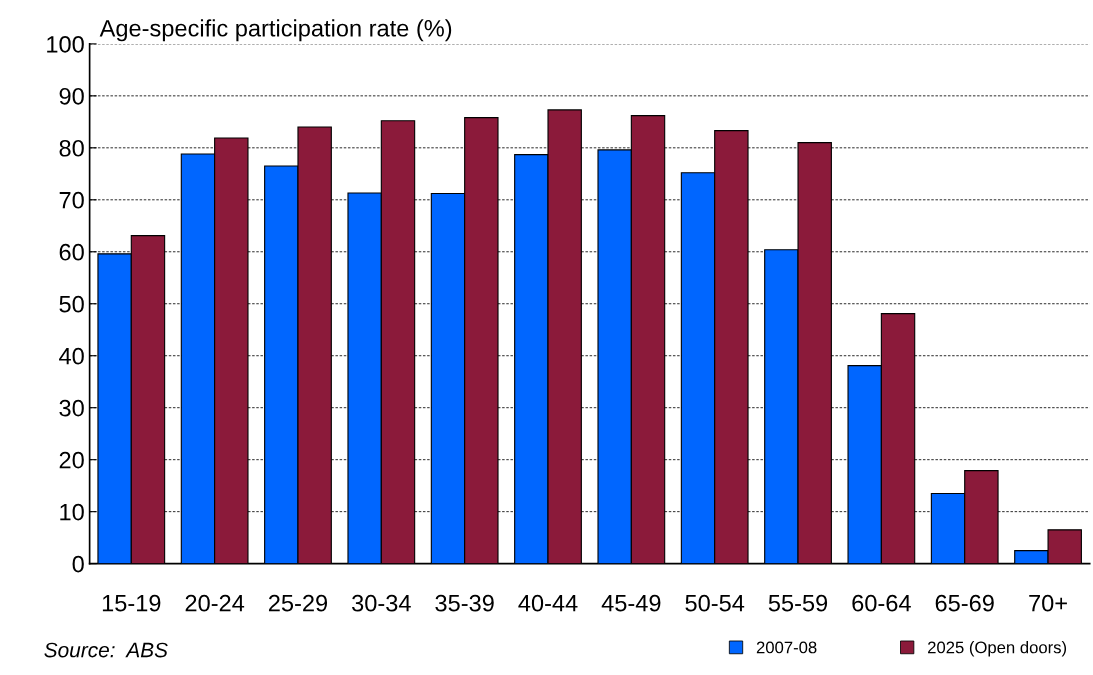 The height and width of the screenshot is (675, 1093). I want to click on x-tick-label: 35-39, so click(464, 603).